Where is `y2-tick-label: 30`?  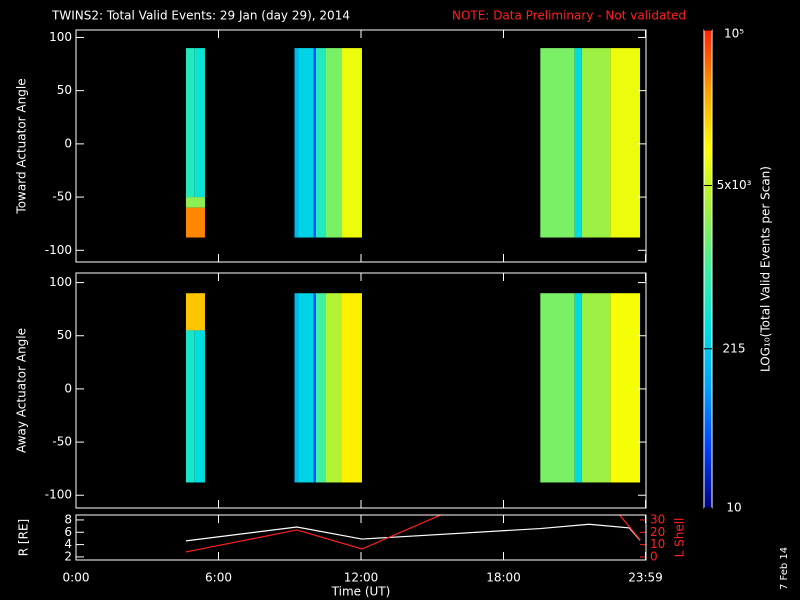 y2-tick-label: 30 is located at coordinates (657, 519).